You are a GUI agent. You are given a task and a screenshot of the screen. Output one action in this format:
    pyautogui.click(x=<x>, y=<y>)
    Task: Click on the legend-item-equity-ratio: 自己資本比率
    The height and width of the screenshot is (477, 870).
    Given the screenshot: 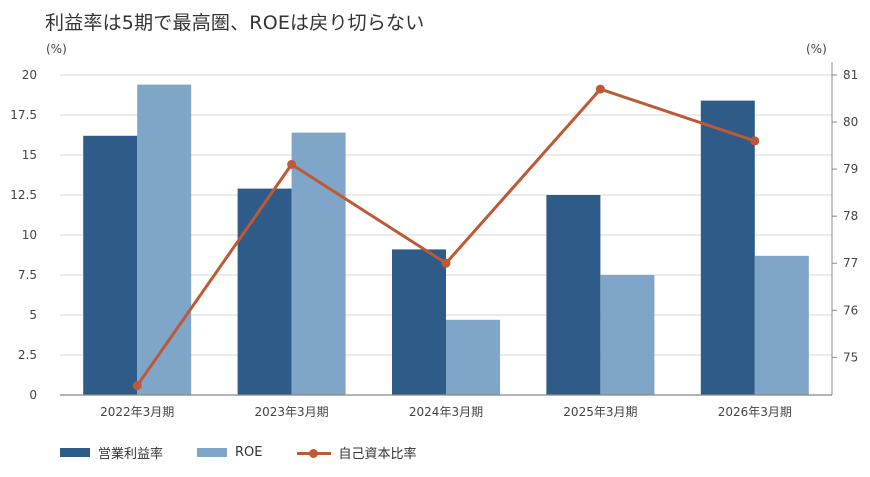 What is the action you would take?
    pyautogui.click(x=356, y=452)
    